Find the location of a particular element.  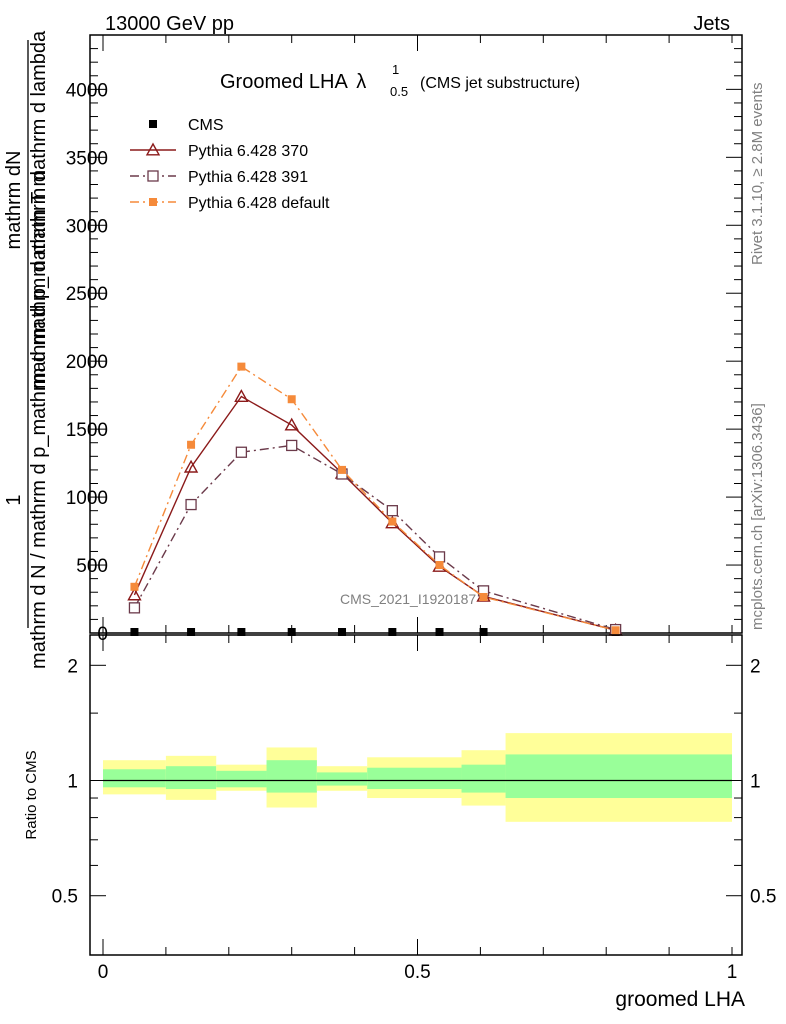

legend-entry: Pythia 6.428 default is located at coordinates (230, 203).